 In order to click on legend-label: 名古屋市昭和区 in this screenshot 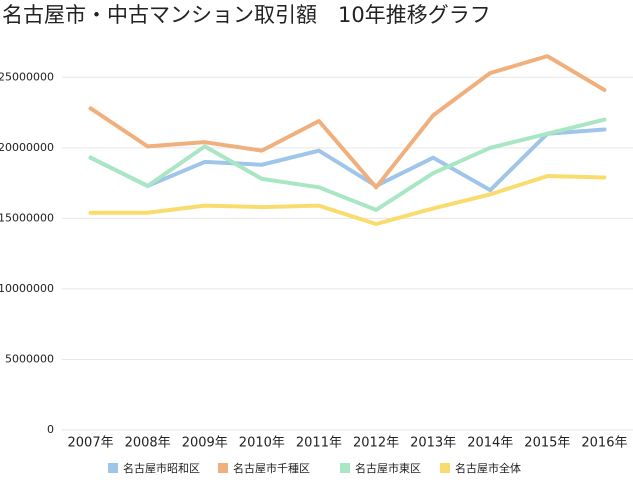, I will do `click(161, 468)`.